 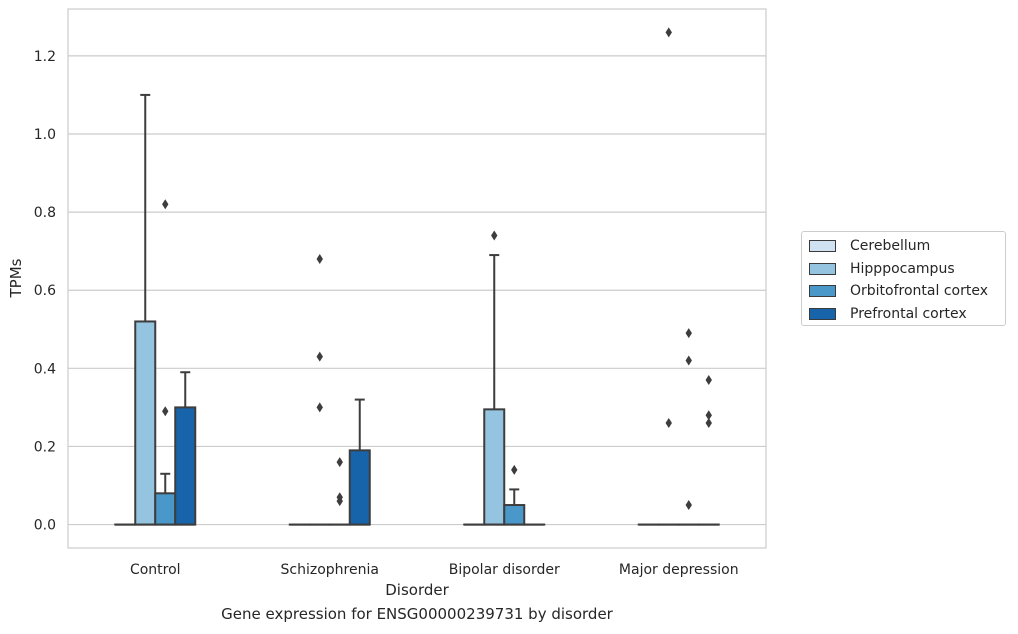 What do you see at coordinates (822, 291) in the screenshot?
I see `legend-swatch-orbitofrontal-cortex` at bounding box center [822, 291].